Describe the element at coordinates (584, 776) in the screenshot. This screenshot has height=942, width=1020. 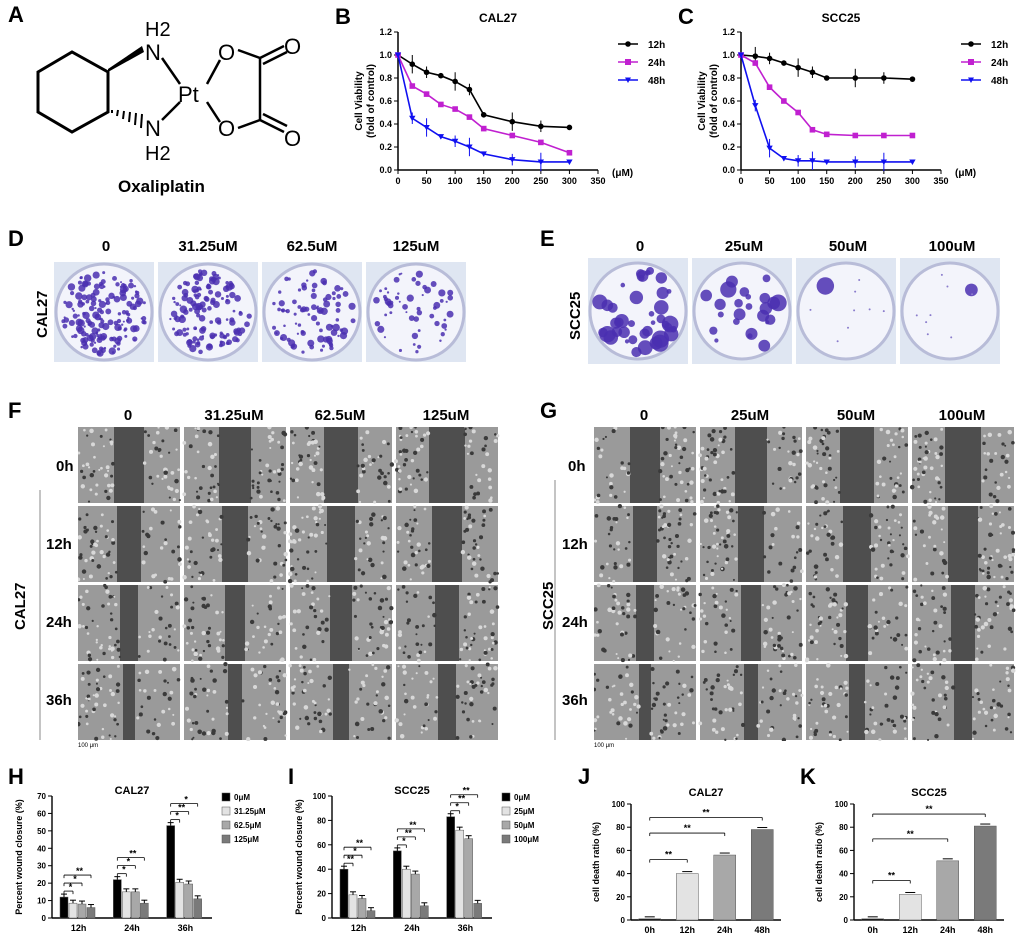
I see `panel-label-j: J` at that location.